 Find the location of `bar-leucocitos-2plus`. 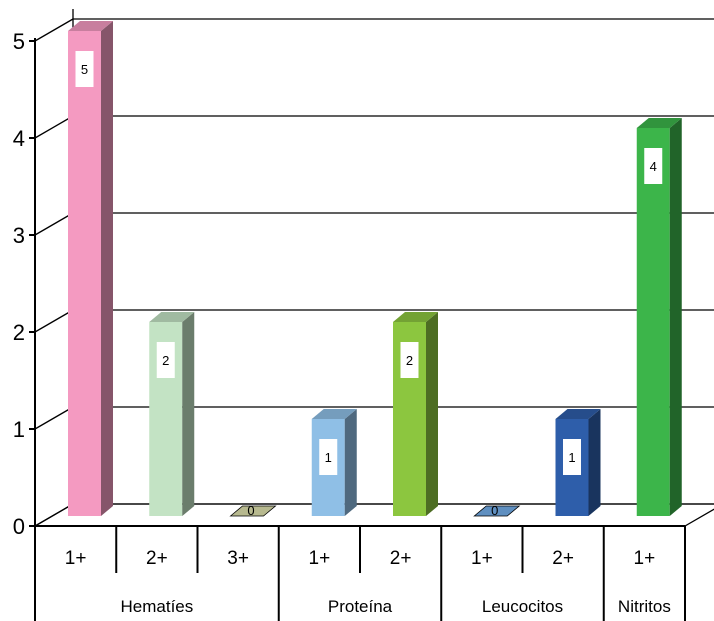

bar-leucocitos-2plus is located at coordinates (578, 462).